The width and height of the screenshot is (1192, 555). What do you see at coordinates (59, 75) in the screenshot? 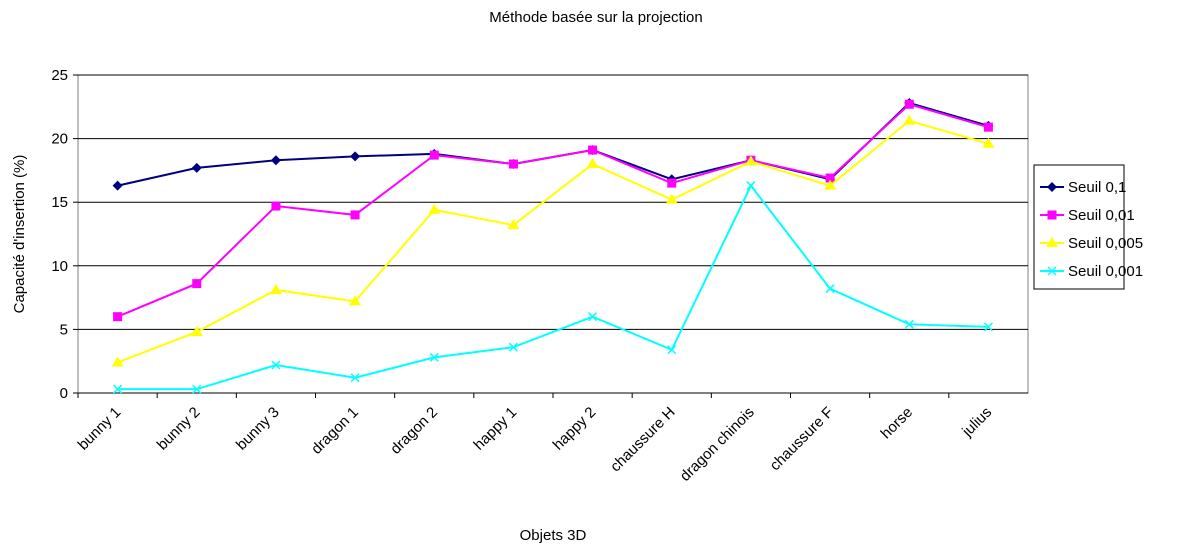
I see `y-tick-label: 25` at bounding box center [59, 75].